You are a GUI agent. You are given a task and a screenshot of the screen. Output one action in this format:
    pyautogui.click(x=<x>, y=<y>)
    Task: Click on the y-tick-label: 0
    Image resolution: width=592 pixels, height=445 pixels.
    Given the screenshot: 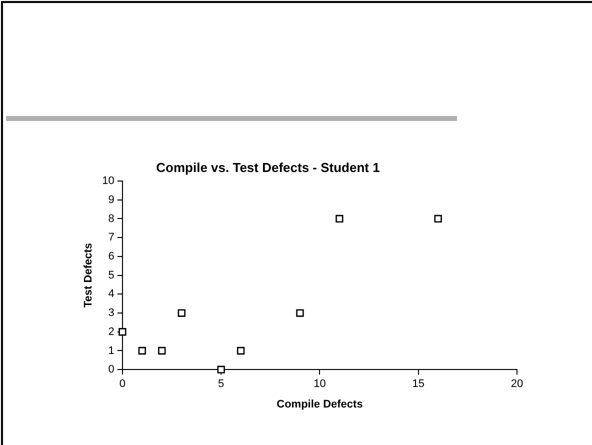 What is the action you would take?
    pyautogui.click(x=111, y=370)
    